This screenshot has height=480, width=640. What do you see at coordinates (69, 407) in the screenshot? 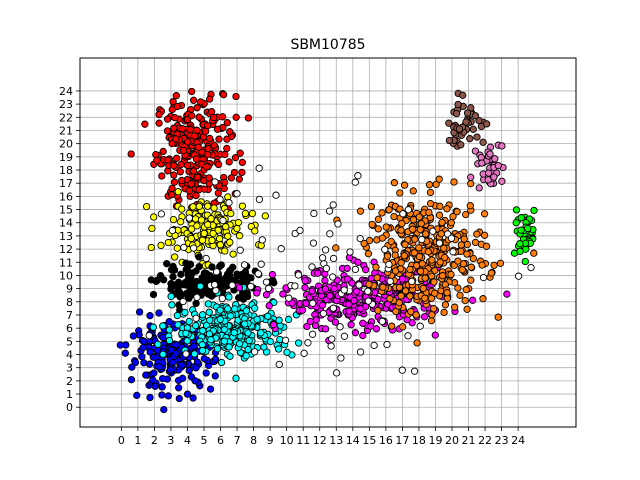
I see `y-tick-label: 0` at bounding box center [69, 407].